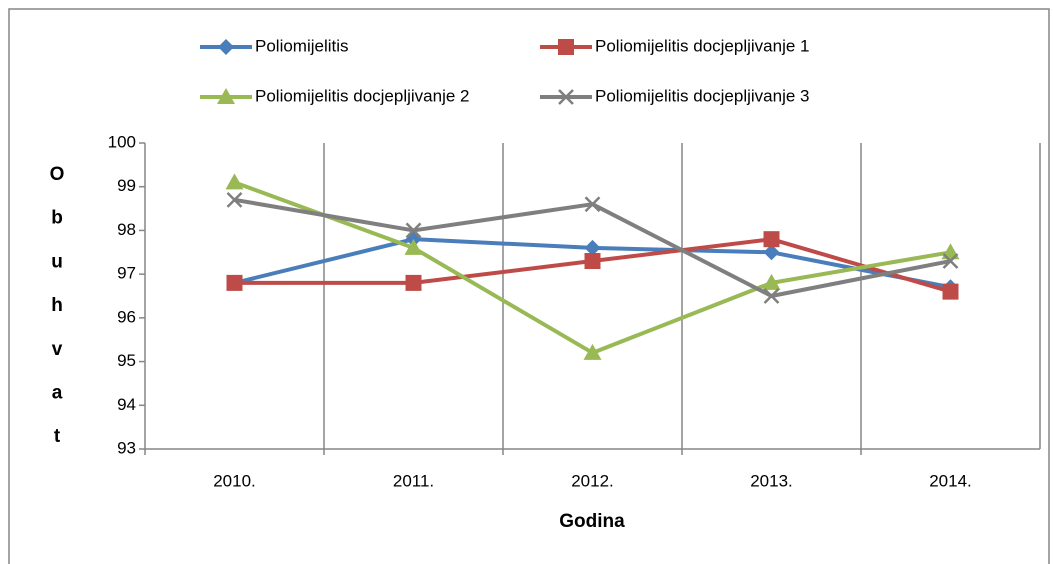 The height and width of the screenshot is (564, 1054). What do you see at coordinates (771, 480) in the screenshot?
I see `x-tick-label: 2013.` at bounding box center [771, 480].